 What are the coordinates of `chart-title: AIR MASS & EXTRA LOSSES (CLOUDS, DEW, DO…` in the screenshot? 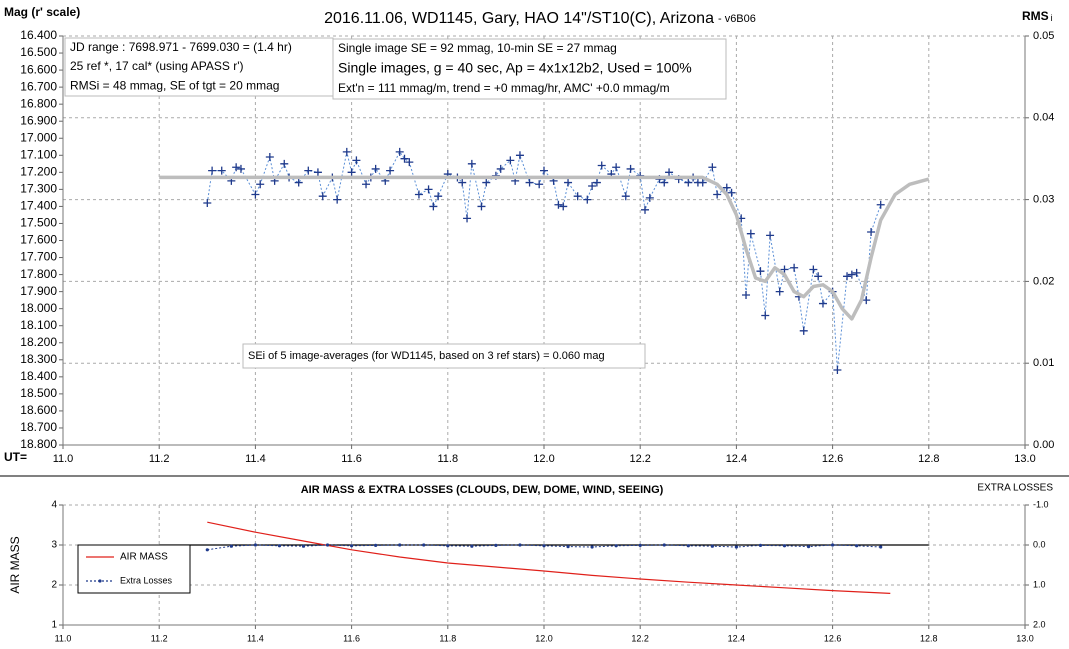 It's located at (482, 490).